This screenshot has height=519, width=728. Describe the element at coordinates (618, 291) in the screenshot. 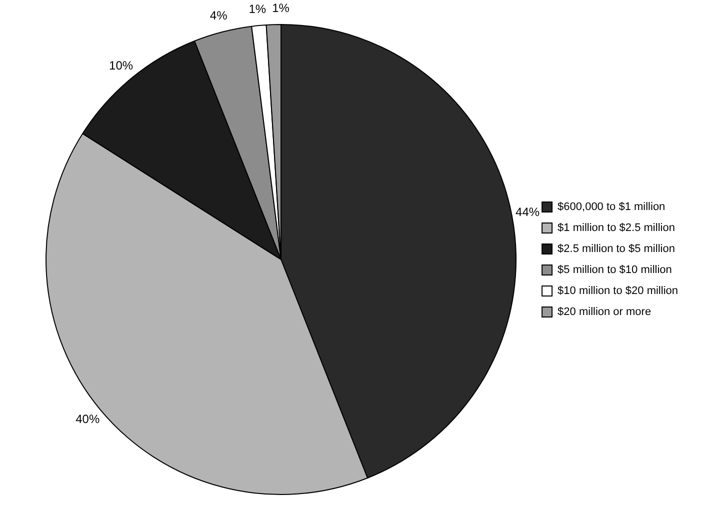

I see `legend-label: $10 million to $20 million` at that location.